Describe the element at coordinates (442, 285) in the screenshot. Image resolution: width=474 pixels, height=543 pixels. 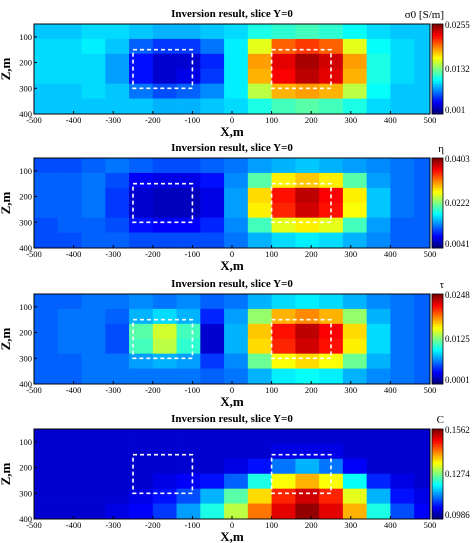
I see `colorbar-label: τ` at that location.